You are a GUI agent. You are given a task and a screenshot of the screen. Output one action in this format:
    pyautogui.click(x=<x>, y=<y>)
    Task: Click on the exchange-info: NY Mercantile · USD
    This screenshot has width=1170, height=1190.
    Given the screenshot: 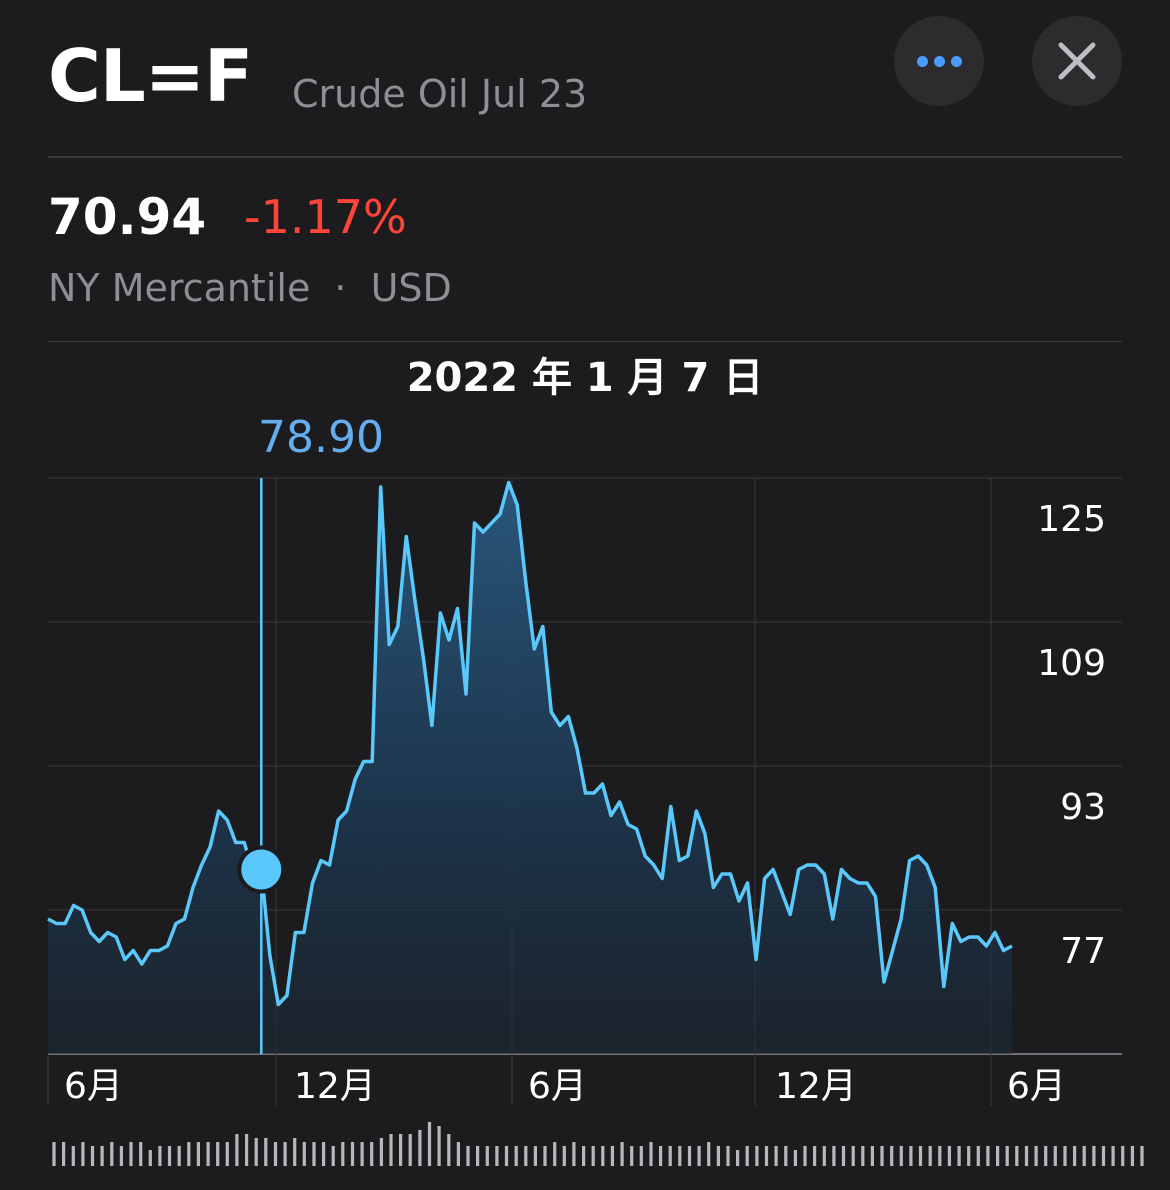 What is the action you would take?
    pyautogui.click(x=250, y=288)
    